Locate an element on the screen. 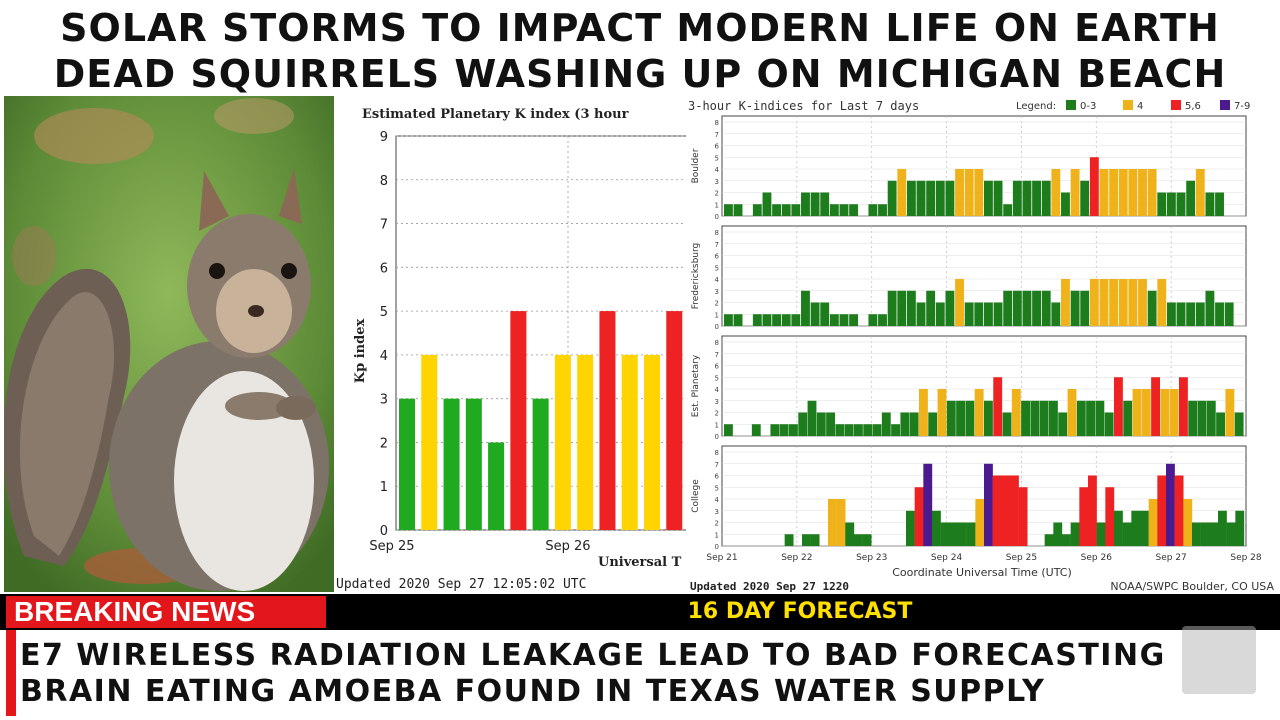  k7-legend-label: 5,6 is located at coordinates (1193, 106).